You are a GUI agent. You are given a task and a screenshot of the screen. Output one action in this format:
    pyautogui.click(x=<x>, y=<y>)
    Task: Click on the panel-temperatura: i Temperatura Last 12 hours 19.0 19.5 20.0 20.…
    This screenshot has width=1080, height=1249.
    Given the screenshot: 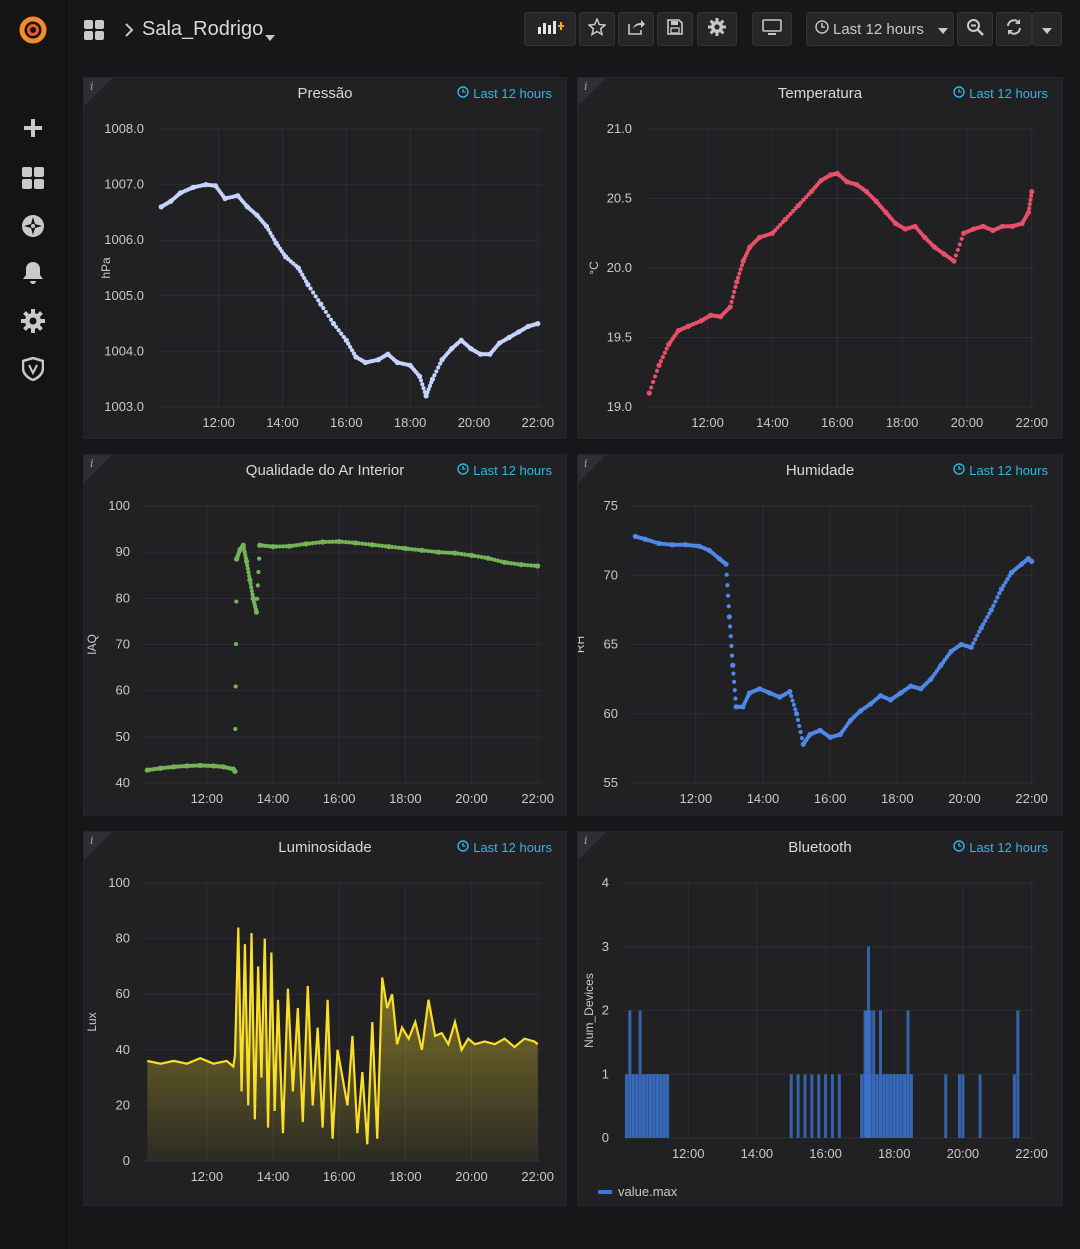 What is the action you would take?
    pyautogui.click(x=820, y=258)
    